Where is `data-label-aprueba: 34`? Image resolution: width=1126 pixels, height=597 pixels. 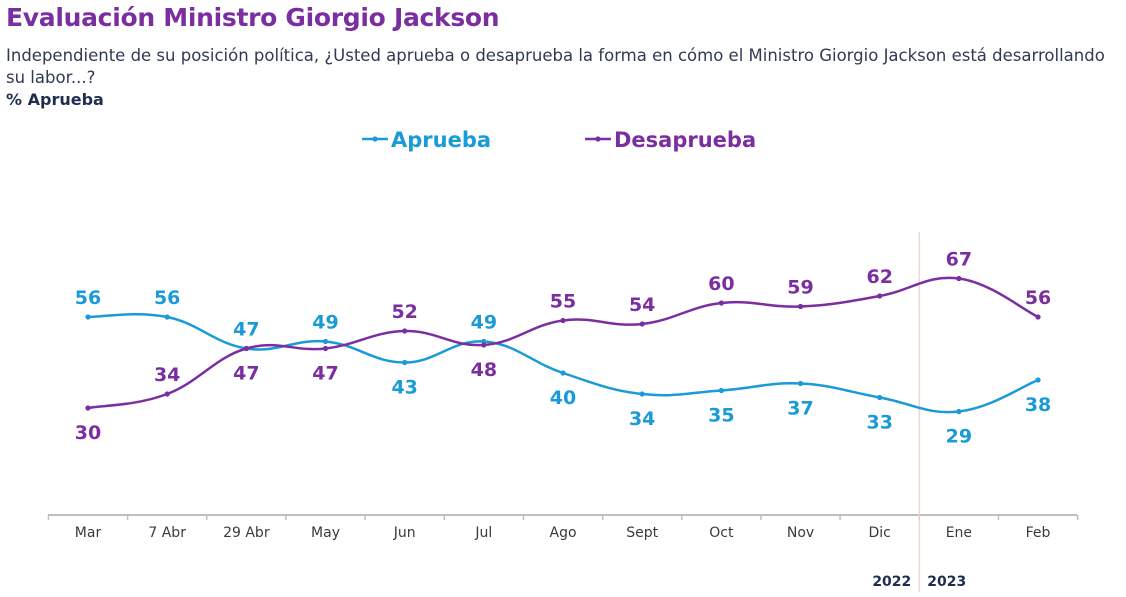 data-label-aprueba: 34 is located at coordinates (642, 419).